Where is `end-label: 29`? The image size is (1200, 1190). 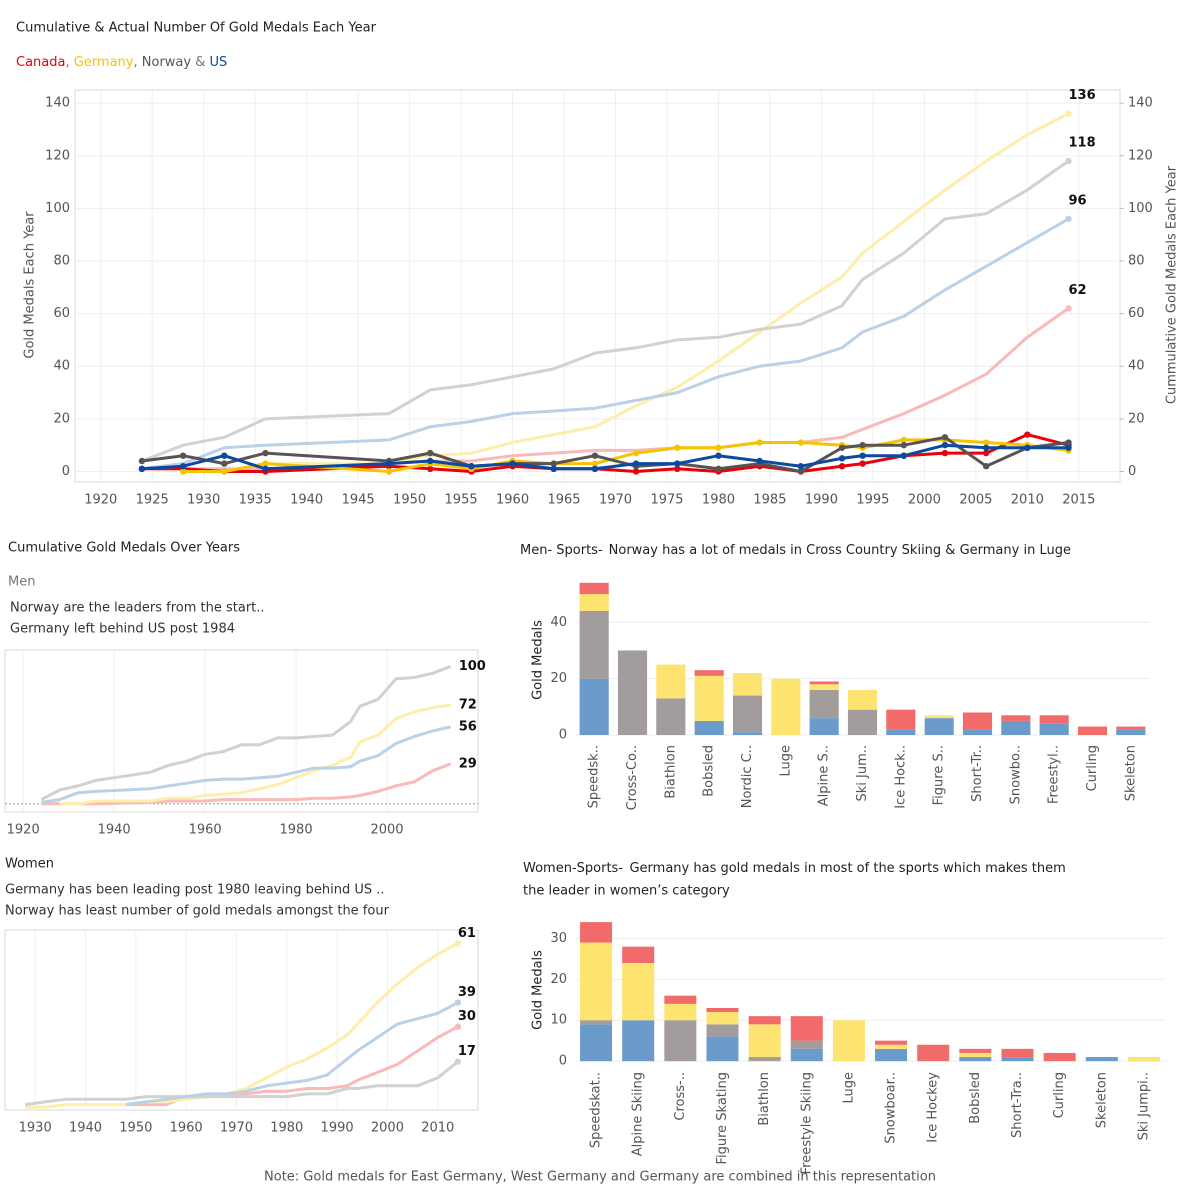 end-label: 29 is located at coordinates (468, 763).